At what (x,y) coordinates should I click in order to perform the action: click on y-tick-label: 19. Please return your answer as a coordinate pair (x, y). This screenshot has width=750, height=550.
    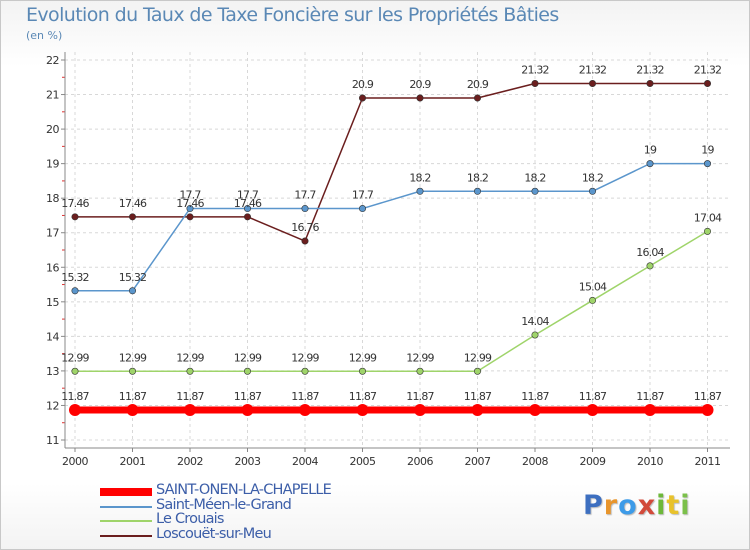
    Looking at the image, I should click on (52, 164).